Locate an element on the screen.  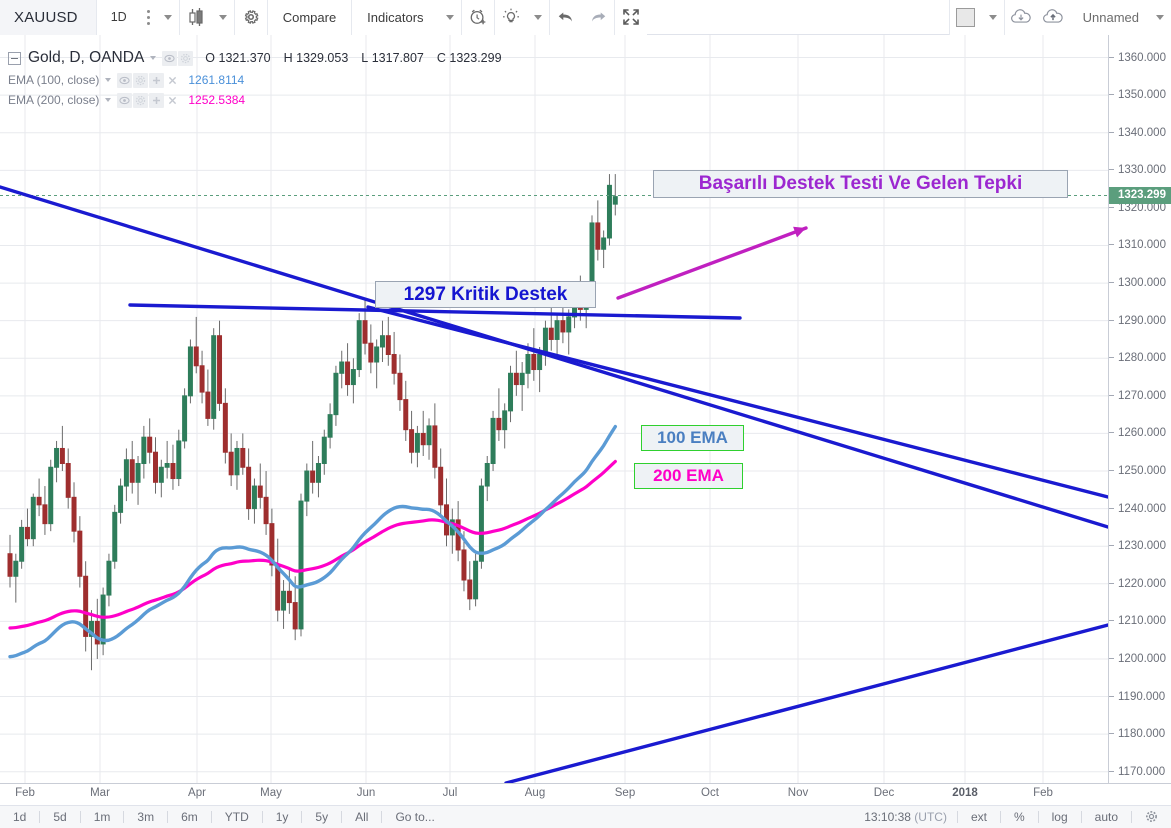
price-tick: 1310.000 is located at coordinates (1140, 245).